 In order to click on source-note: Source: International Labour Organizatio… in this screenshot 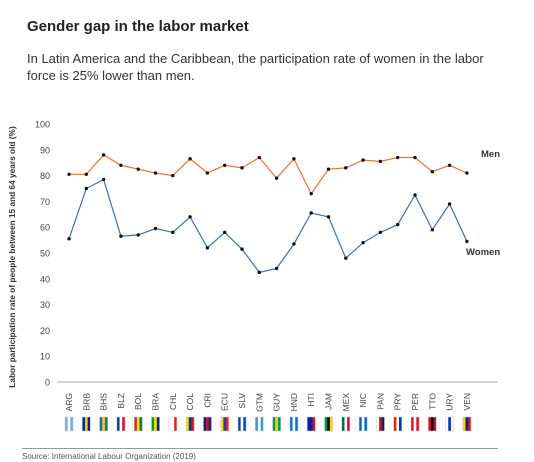, I will do `click(109, 456)`.